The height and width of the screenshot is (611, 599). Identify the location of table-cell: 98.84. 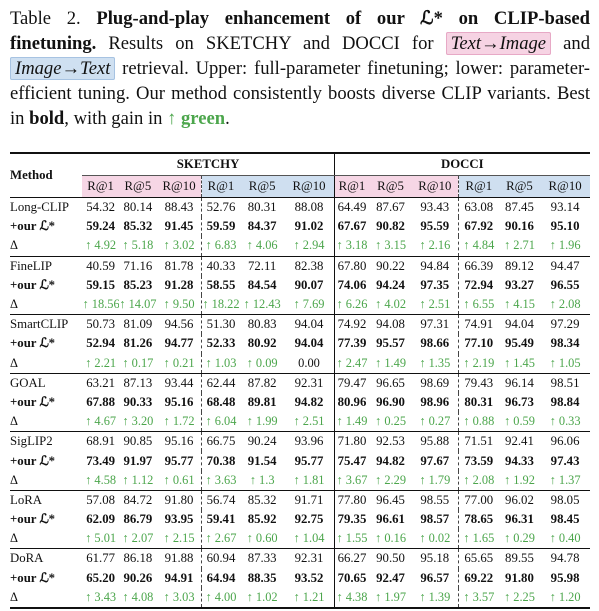
(565, 401).